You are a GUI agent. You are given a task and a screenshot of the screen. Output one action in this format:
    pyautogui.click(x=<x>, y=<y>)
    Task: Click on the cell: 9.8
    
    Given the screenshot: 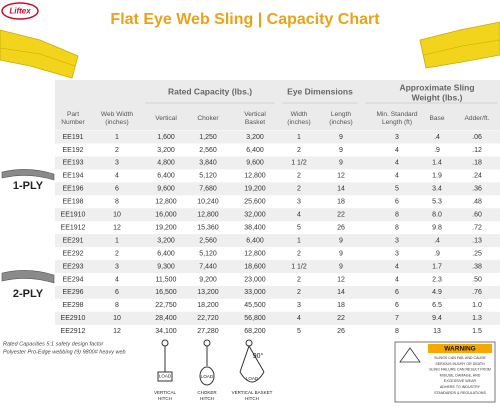 What is the action you would take?
    pyautogui.click(x=437, y=227)
    